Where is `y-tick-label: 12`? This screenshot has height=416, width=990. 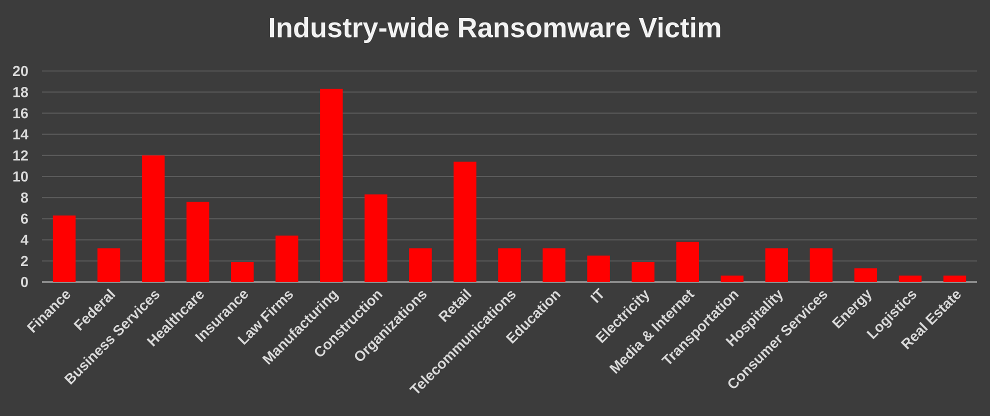 y-tick-label: 12 is located at coordinates (20, 155).